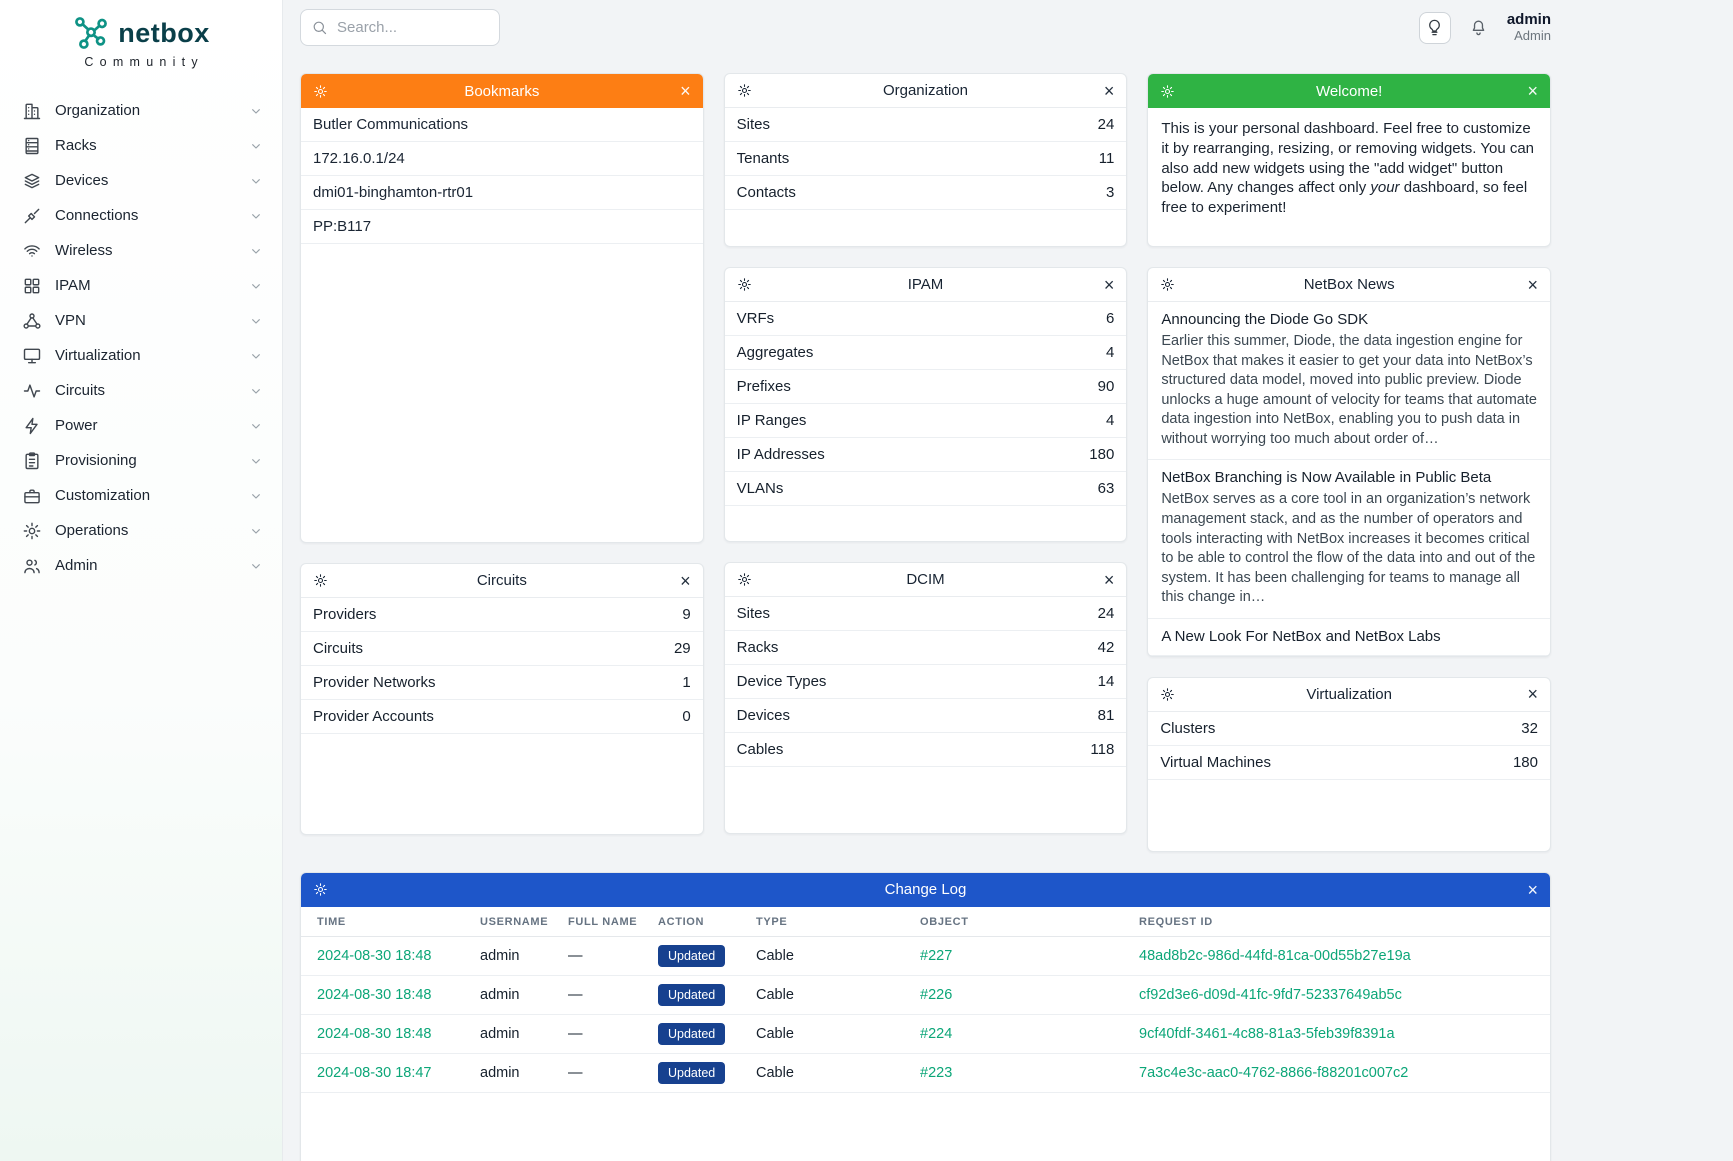  What do you see at coordinates (757, 647) in the screenshot?
I see `stat-label: Racks` at bounding box center [757, 647].